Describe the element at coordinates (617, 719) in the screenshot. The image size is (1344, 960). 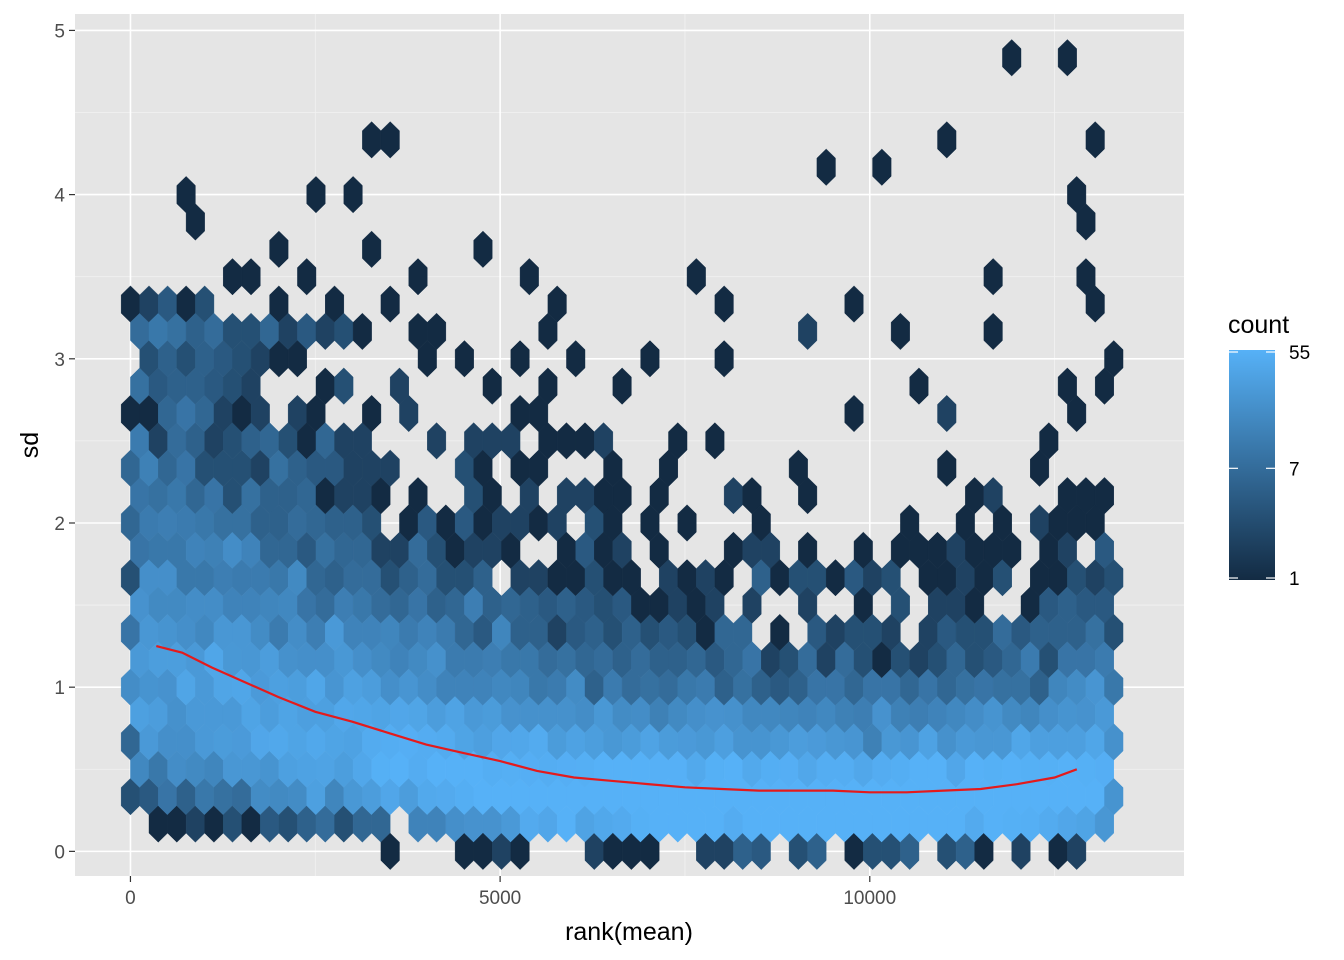
I see `trend-line` at that location.